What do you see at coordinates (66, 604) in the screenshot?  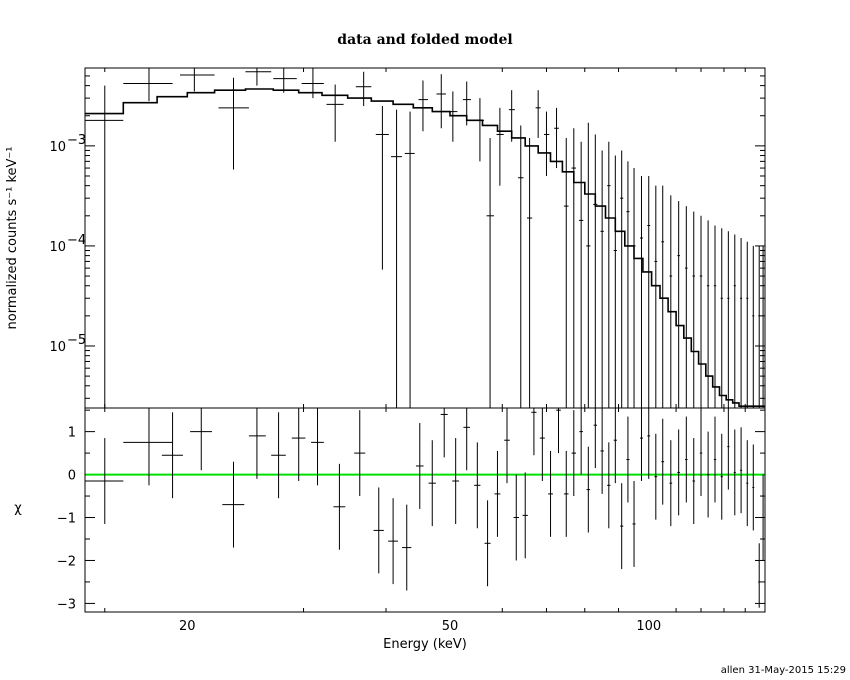 I see `y-tick-label: −3` at bounding box center [66, 604].